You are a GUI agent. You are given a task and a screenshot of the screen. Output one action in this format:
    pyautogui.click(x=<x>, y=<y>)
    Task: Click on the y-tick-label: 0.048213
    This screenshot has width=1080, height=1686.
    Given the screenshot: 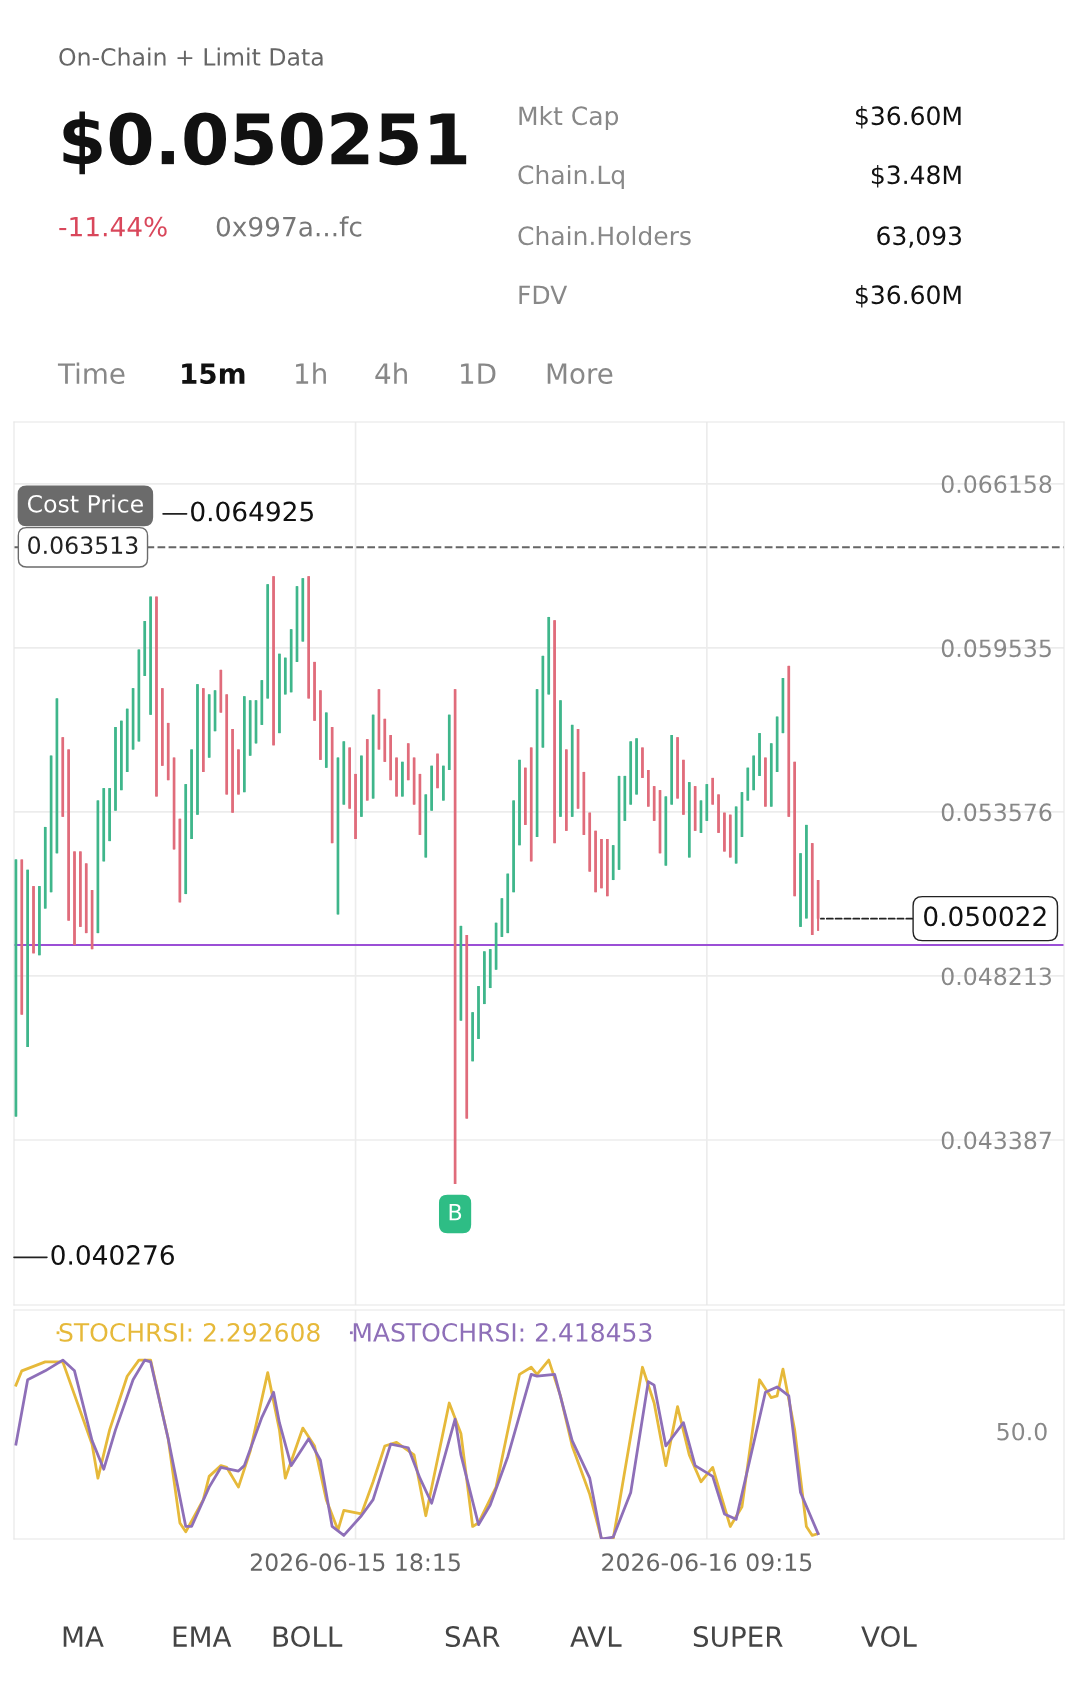 What is the action you would take?
    pyautogui.click(x=996, y=976)
    